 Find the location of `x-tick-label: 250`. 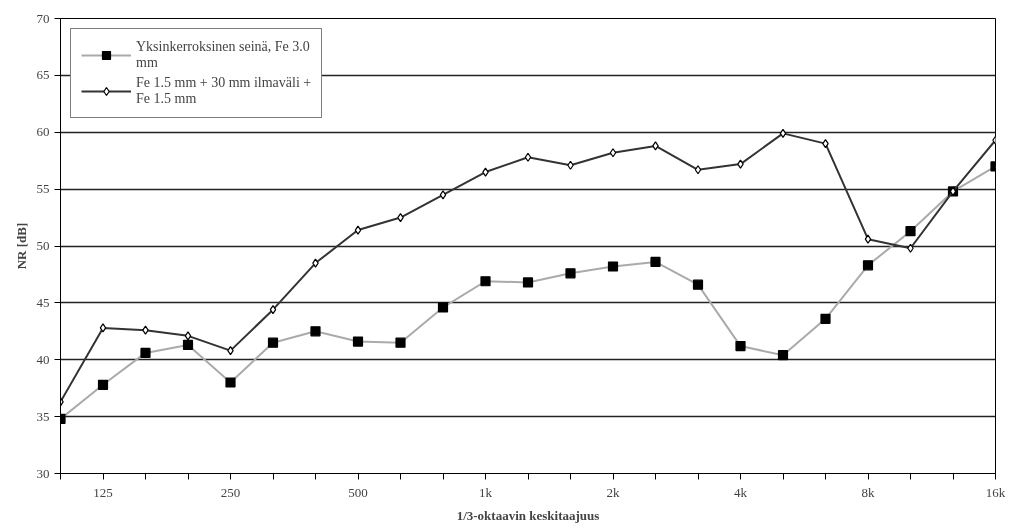

x-tick-label: 250 is located at coordinates (230, 492).